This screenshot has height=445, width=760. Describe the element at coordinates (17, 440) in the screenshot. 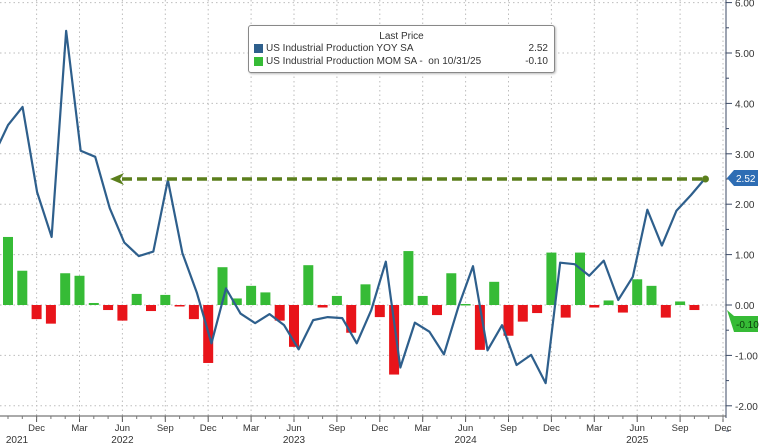

I see `x-year-label: 2021` at that location.